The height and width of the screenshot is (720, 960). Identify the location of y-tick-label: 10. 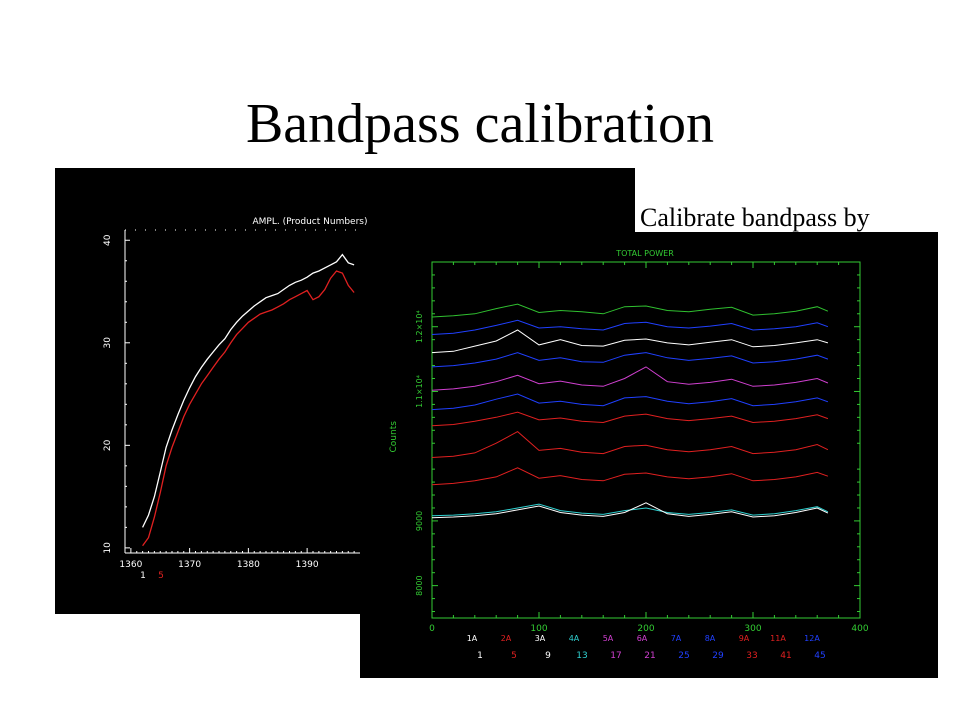
(108, 548).